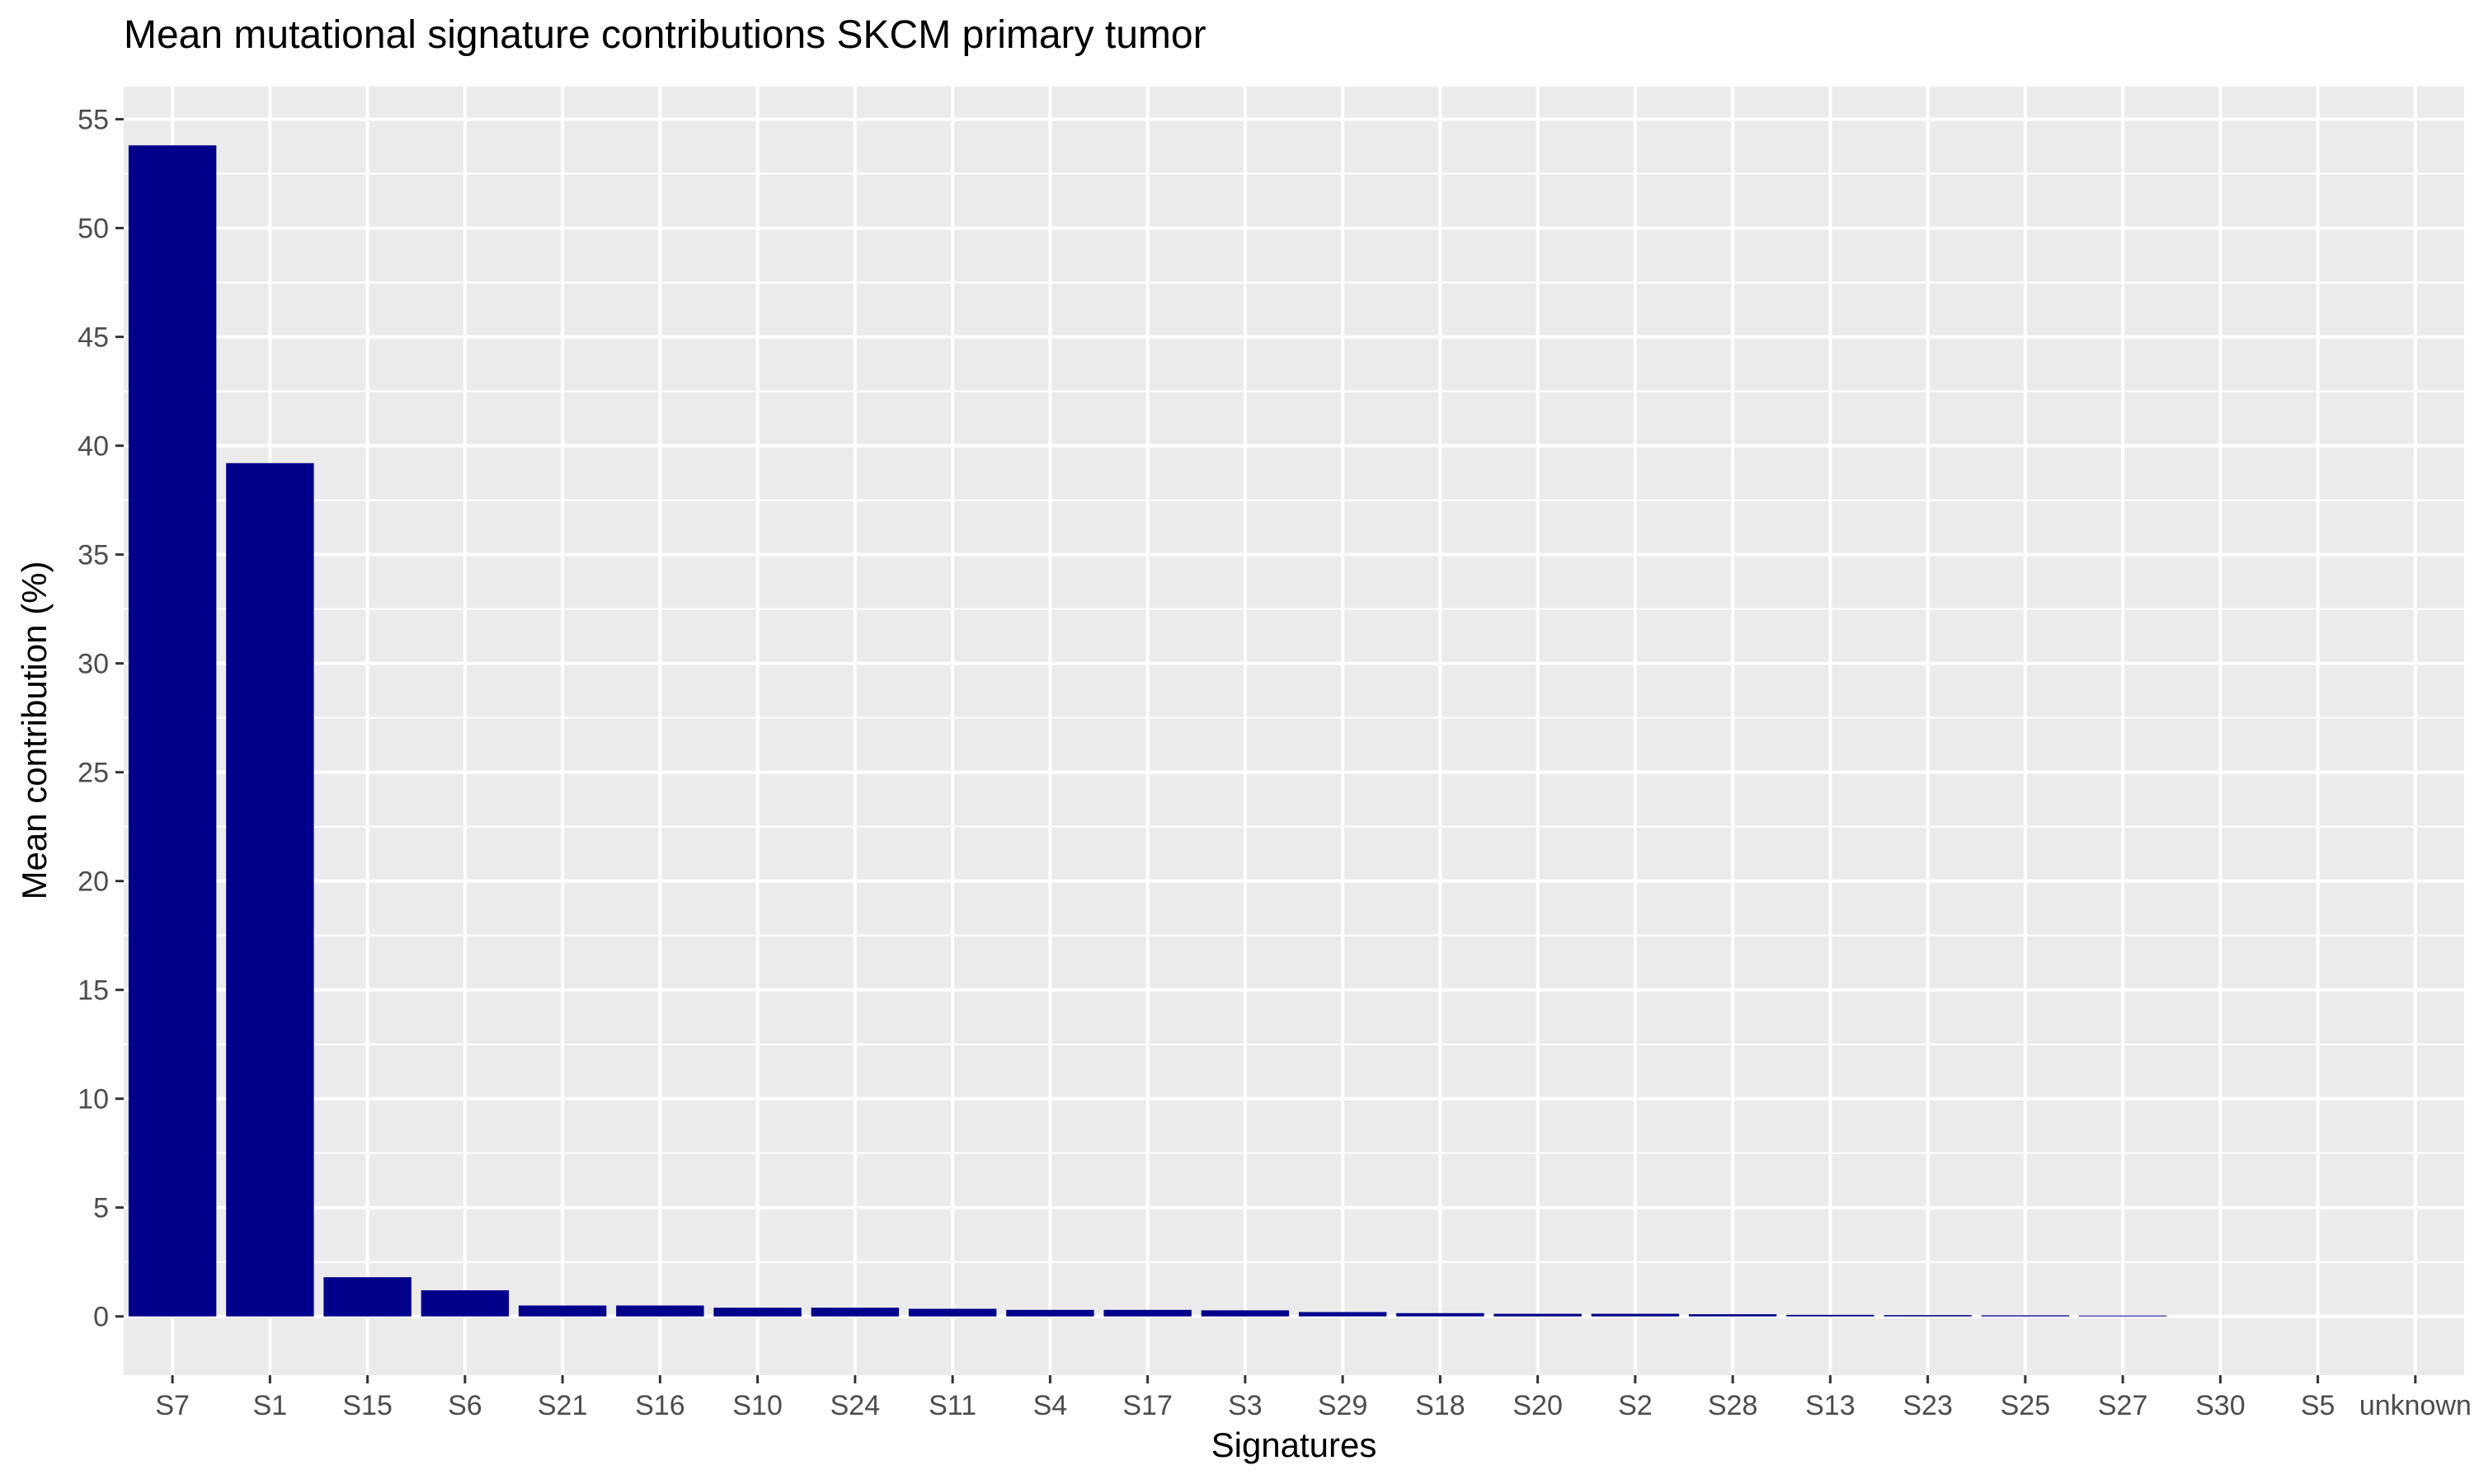 The width and height of the screenshot is (2474, 1484). Describe the element at coordinates (2025, 1316) in the screenshot. I see `bar-S25` at that location.